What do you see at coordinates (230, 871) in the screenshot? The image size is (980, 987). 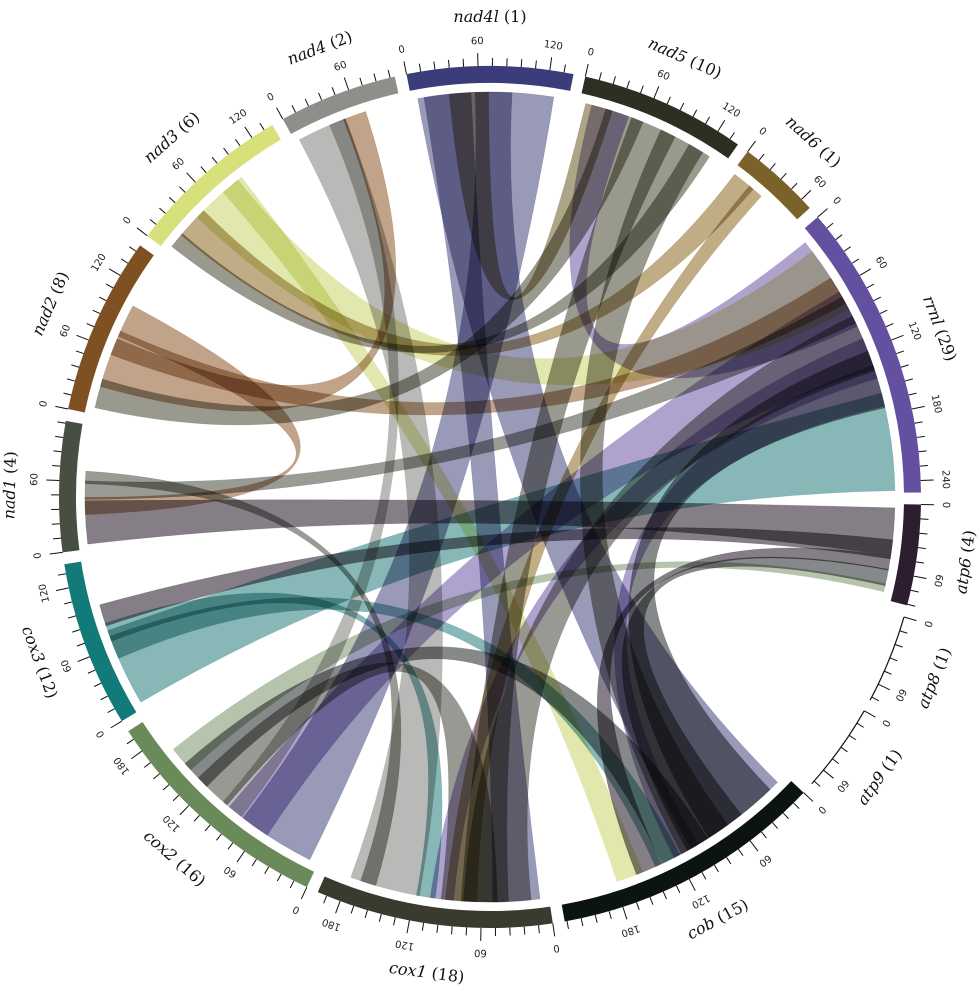 I see `tick-label-cox2: 60` at bounding box center [230, 871].